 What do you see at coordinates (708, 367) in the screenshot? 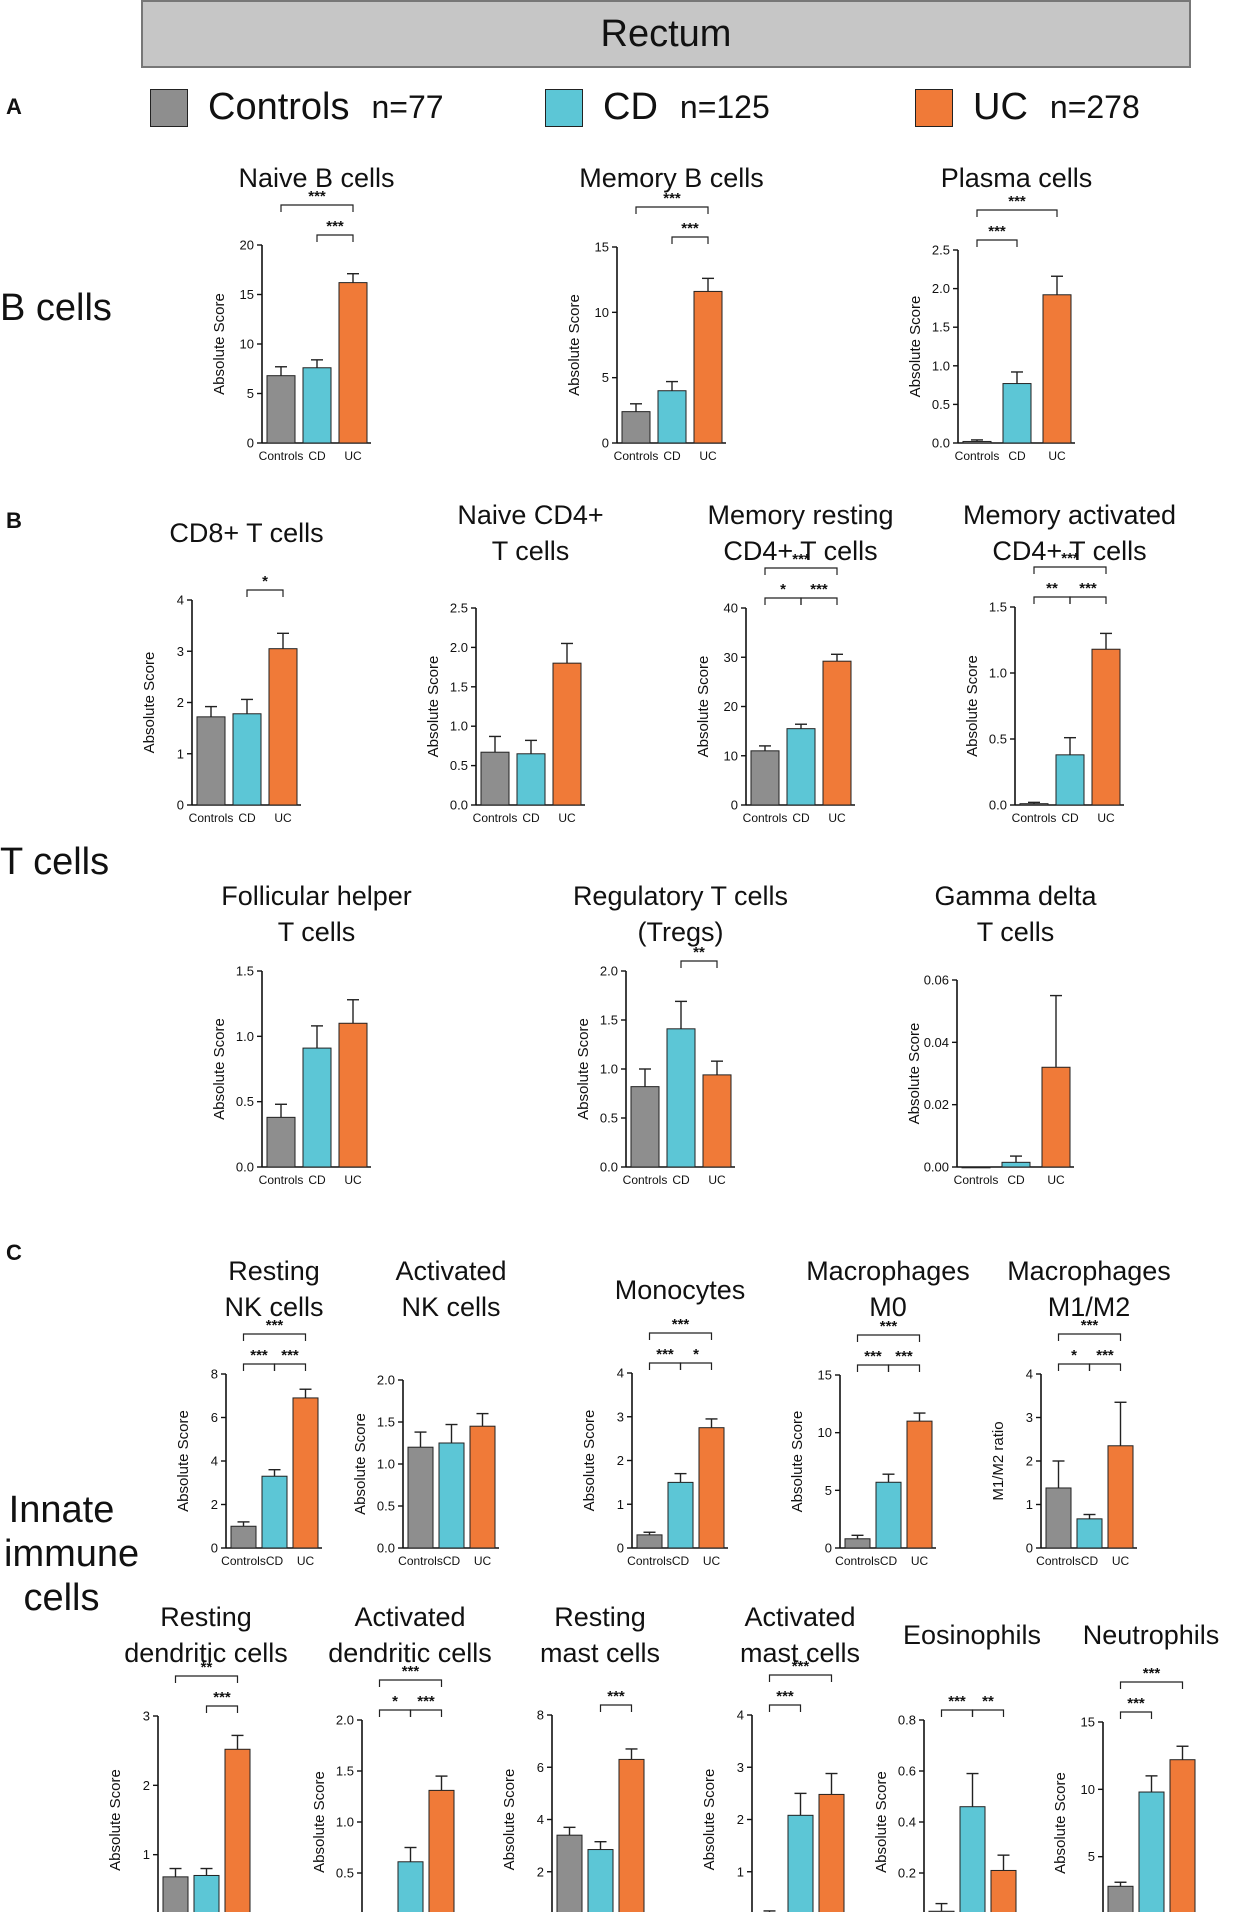
I see `chart-2-bar-uc` at bounding box center [708, 367].